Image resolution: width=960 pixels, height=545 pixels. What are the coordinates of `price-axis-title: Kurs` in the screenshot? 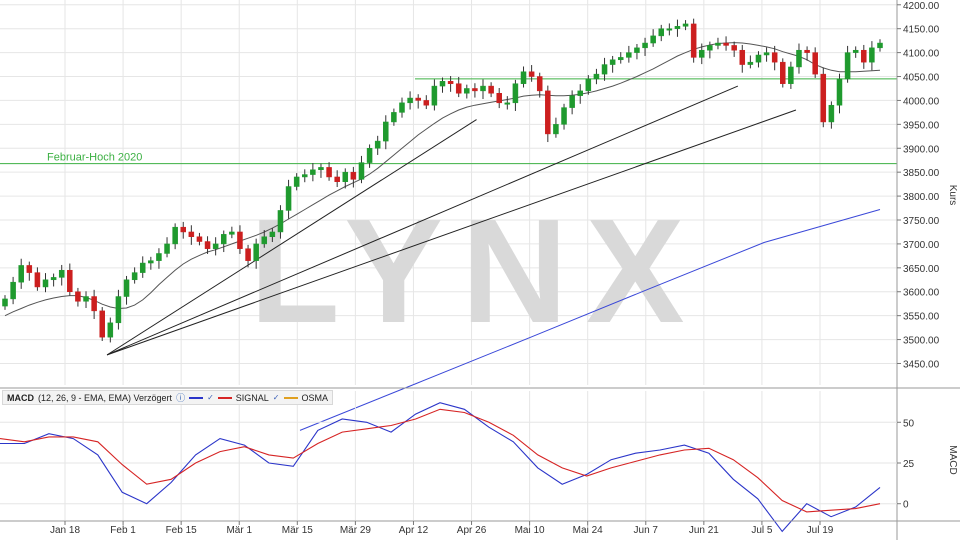 It's located at (952, 195).